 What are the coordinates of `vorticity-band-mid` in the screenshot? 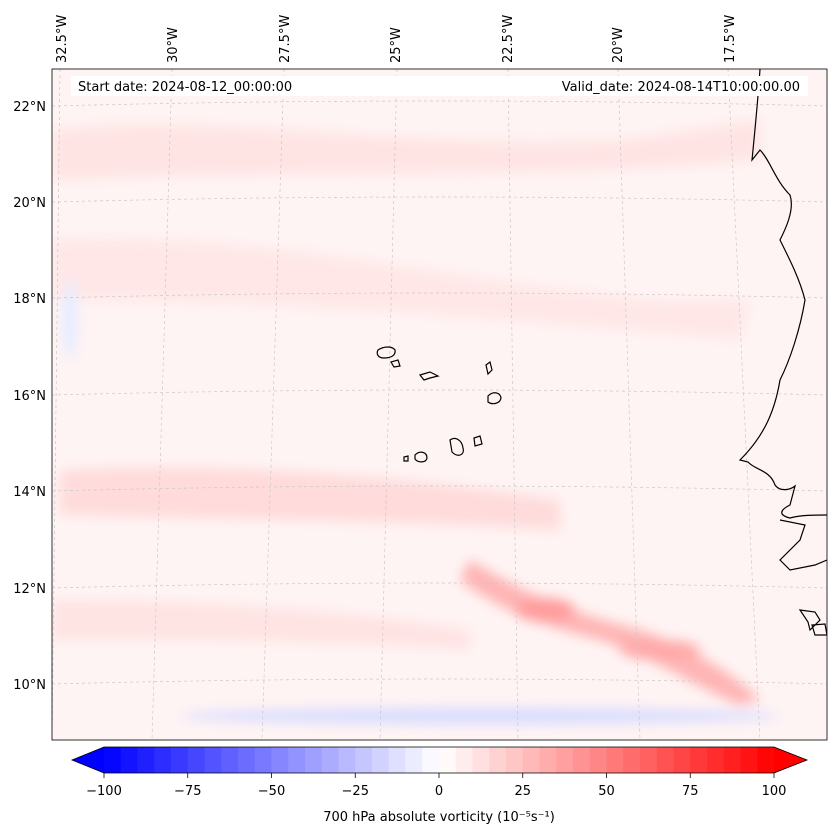 It's located at (401, 289).